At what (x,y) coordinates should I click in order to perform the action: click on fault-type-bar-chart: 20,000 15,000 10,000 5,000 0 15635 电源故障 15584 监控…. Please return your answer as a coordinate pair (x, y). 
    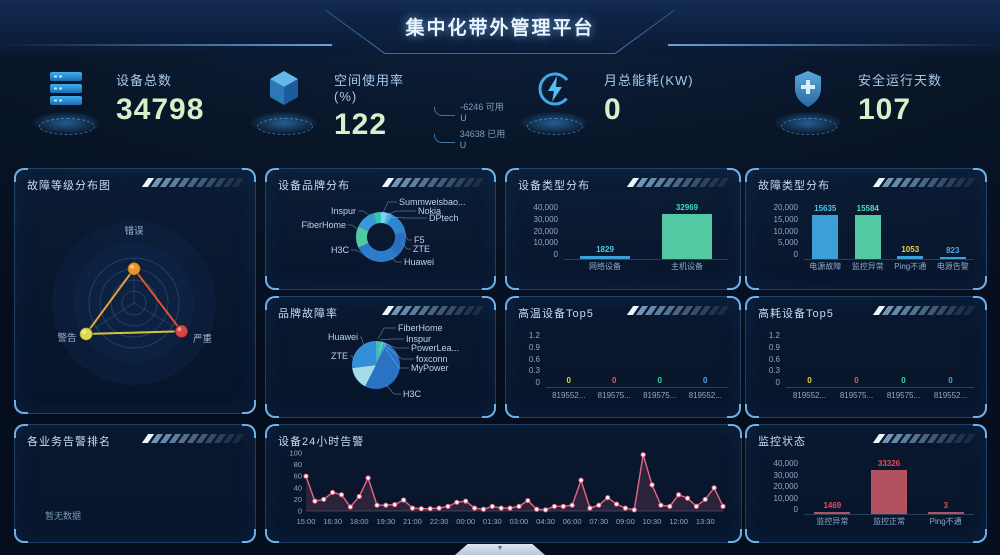
    Looking at the image, I should click on (867, 238).